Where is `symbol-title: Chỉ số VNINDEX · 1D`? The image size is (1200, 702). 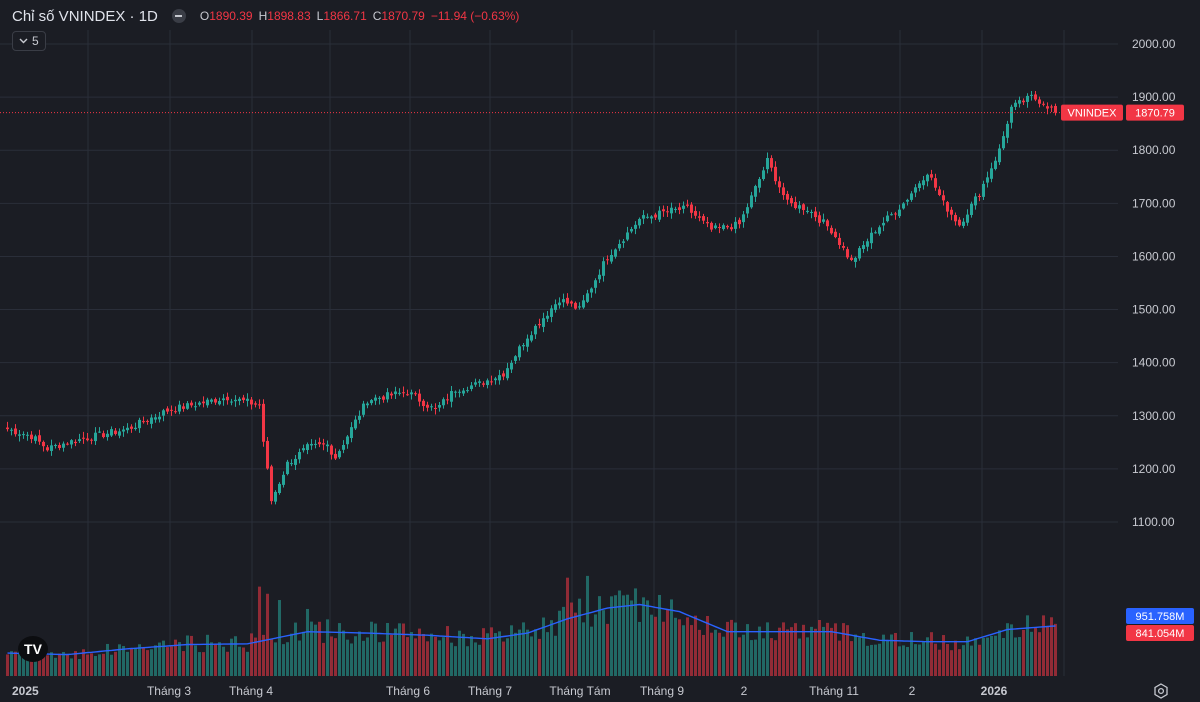 symbol-title: Chỉ số VNINDEX · 1D is located at coordinates (85, 16).